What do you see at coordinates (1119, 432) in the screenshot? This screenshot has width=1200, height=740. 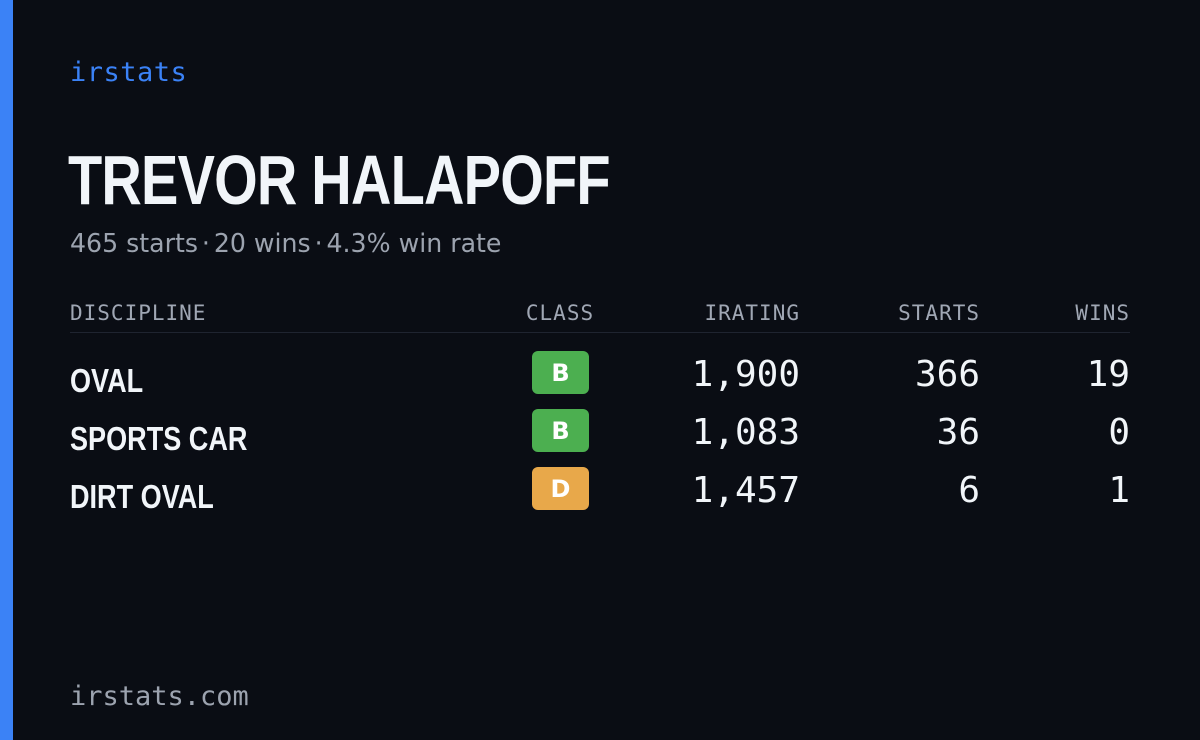 I see `wins-value: 0` at bounding box center [1119, 432].